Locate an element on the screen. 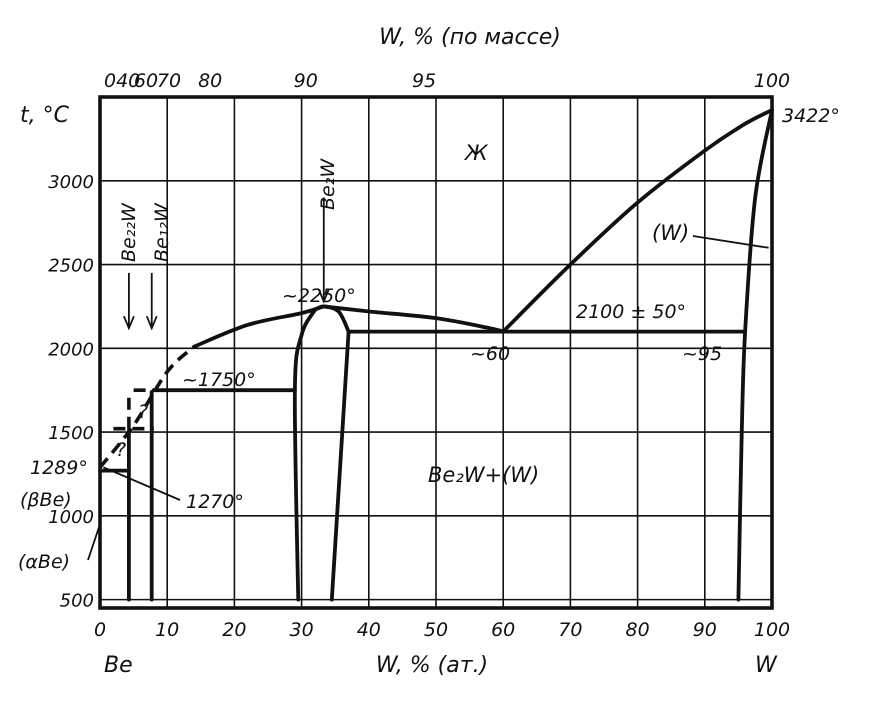 Image resolution: width=880 pixels, height=704 pixels. be-transition-leader is located at coordinates (142, 483).